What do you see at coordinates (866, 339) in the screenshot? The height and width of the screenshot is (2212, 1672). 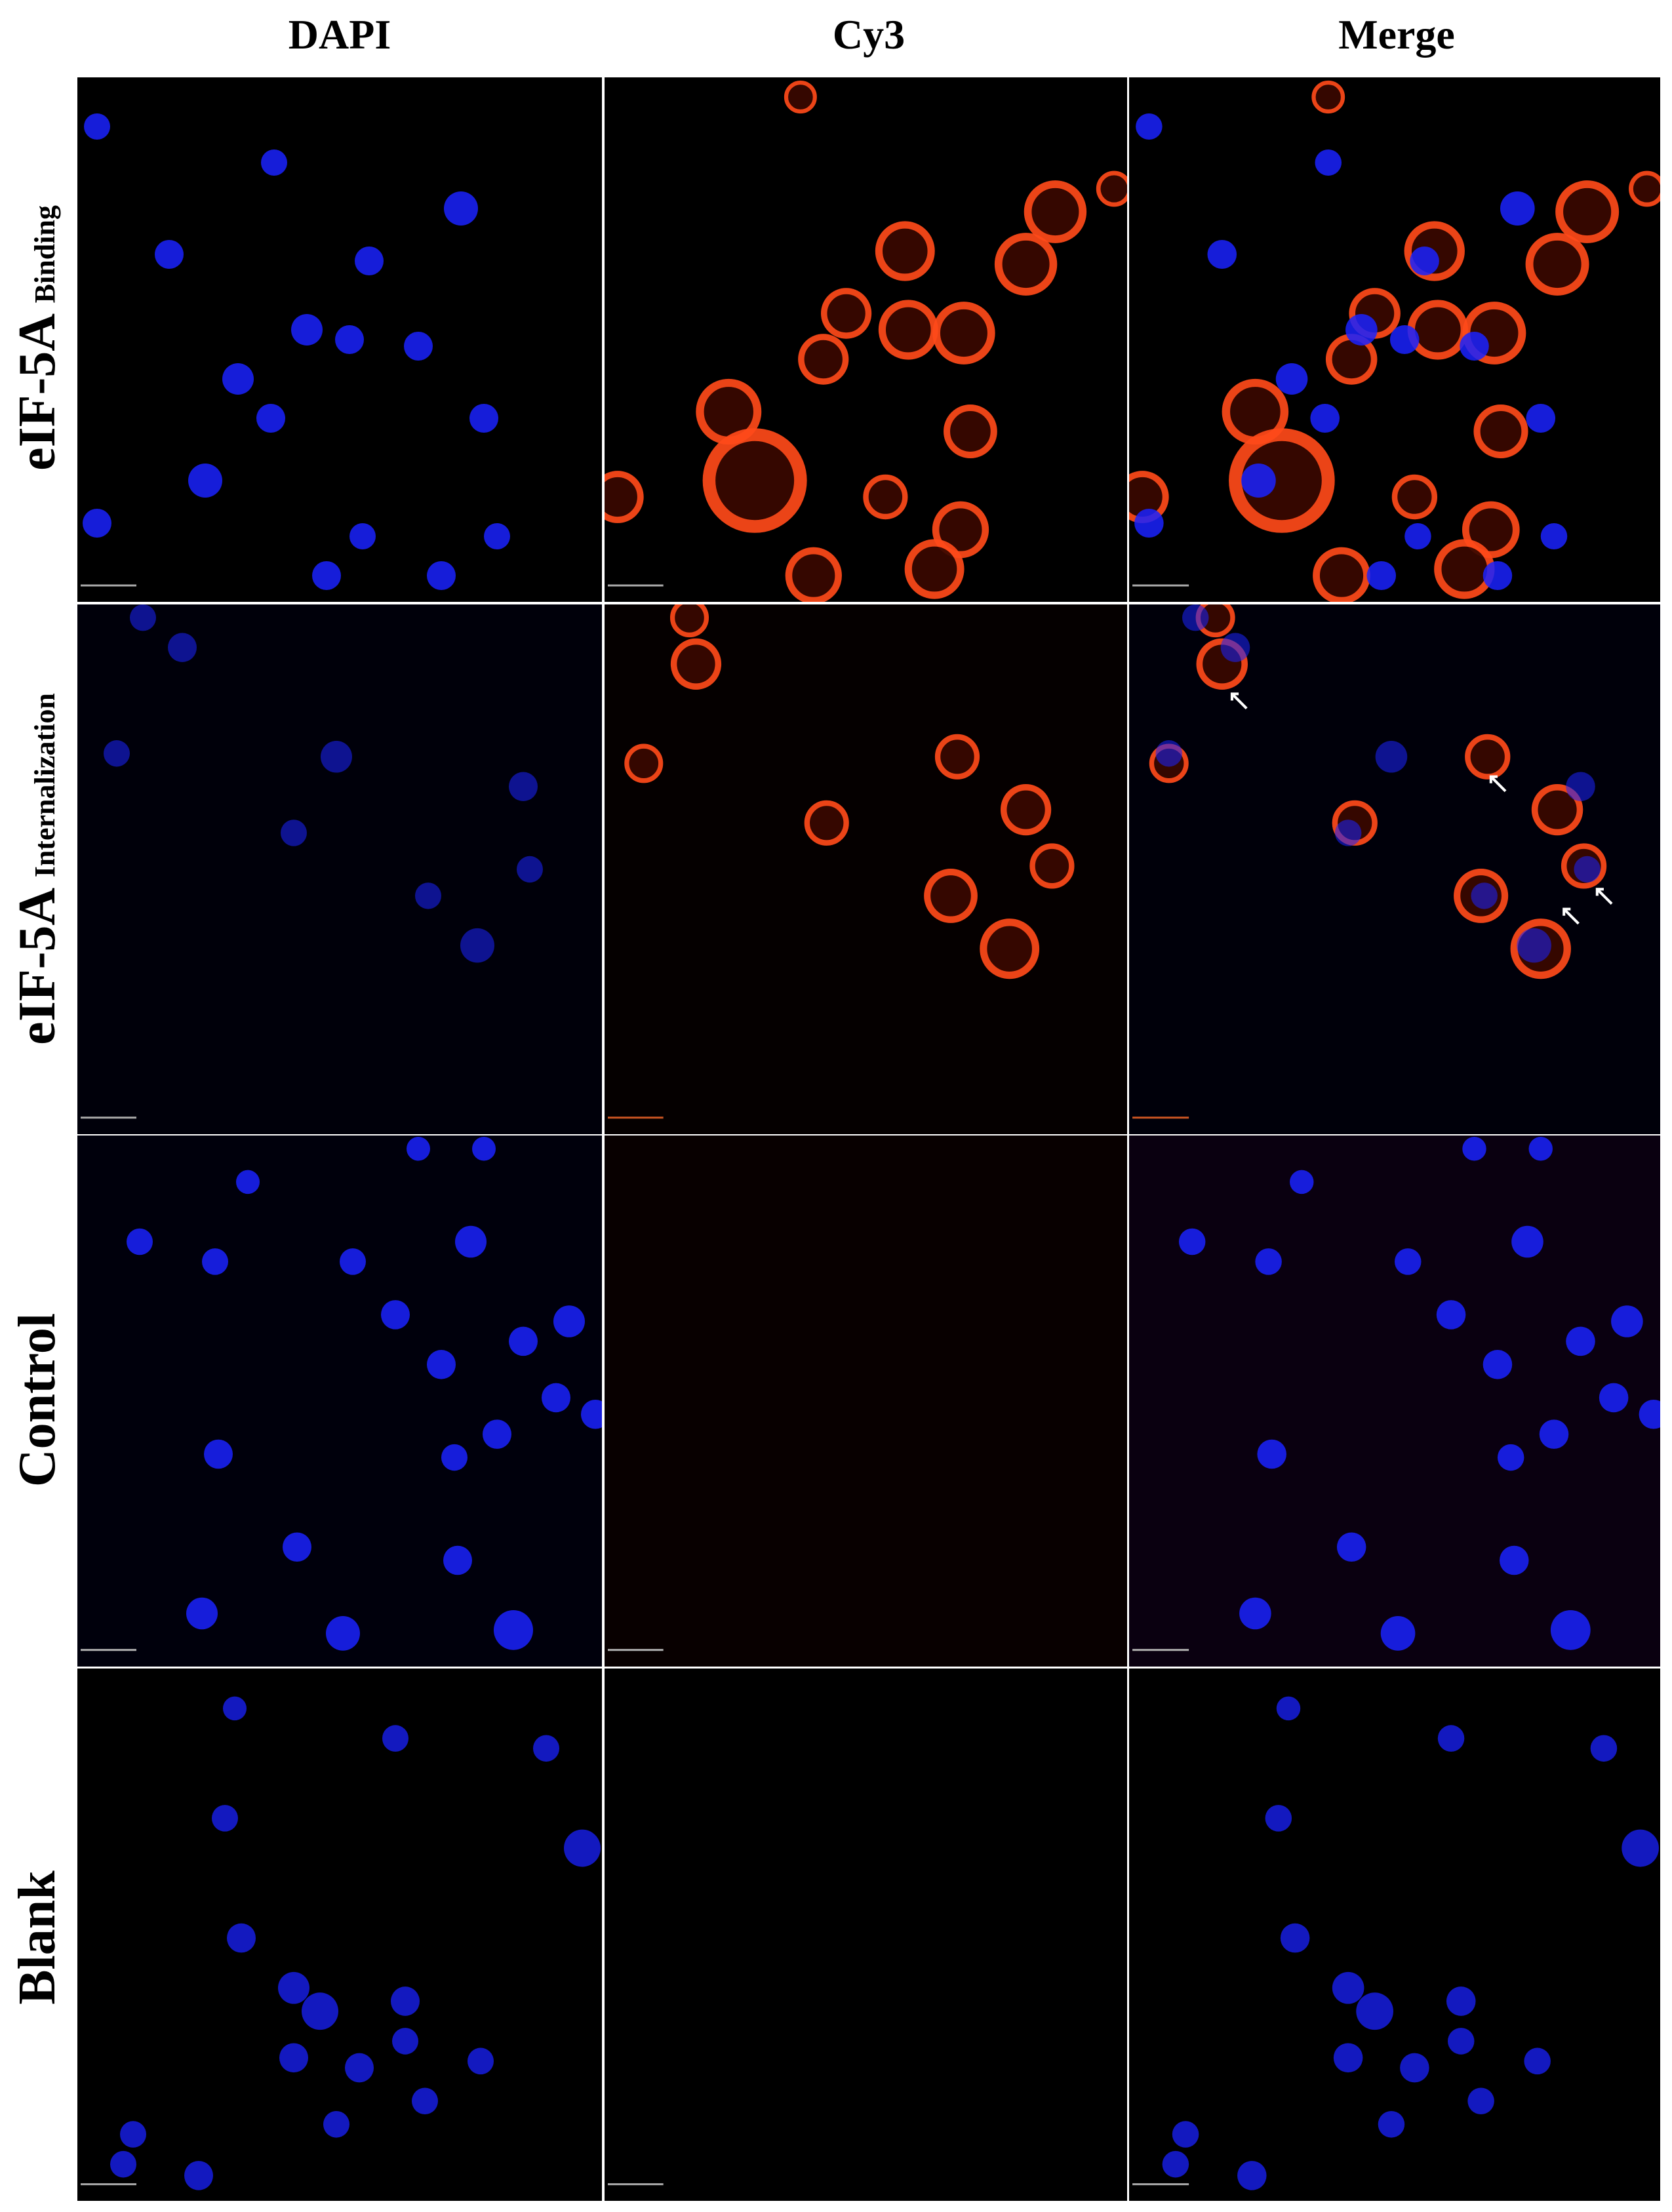 I see `panel-binding-cy3` at bounding box center [866, 339].